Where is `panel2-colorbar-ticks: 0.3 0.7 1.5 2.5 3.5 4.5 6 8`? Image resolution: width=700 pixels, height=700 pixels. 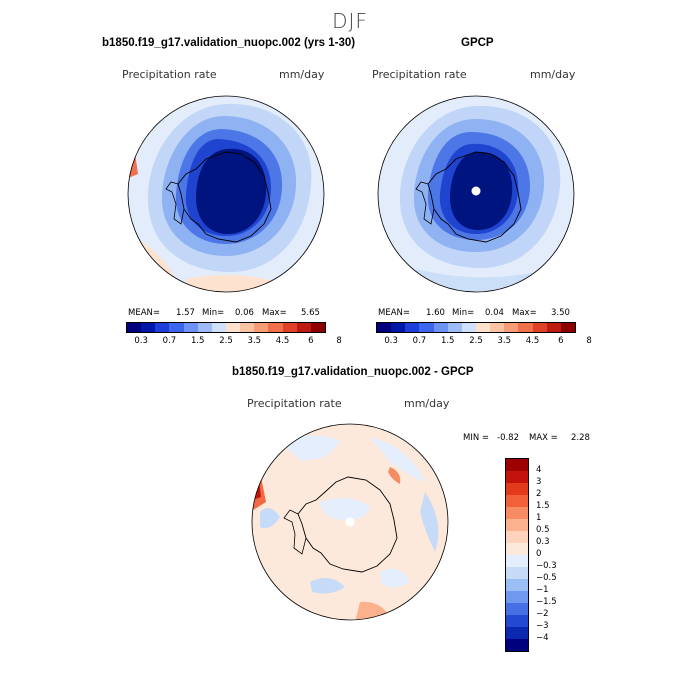 panel2-colorbar-ticks: 0.3 0.7 1.5 2.5 3.5 4.5 6 8 is located at coordinates (483, 342).